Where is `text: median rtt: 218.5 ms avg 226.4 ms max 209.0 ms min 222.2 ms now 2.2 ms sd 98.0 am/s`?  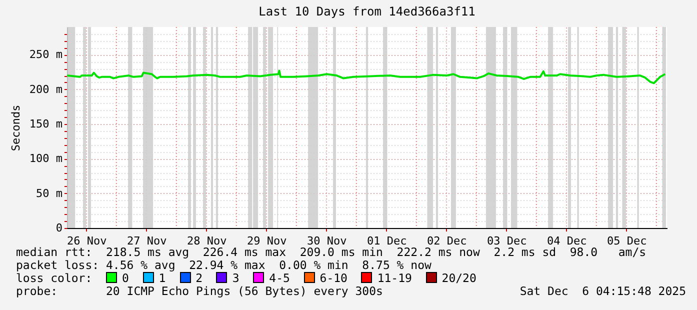
text: median rtt: 218.5 ms avg 226.4 ms max 209.0 ms min 222.2 ms now 2.2 ms sd 98.0 am/s is located at coordinates (332, 252).